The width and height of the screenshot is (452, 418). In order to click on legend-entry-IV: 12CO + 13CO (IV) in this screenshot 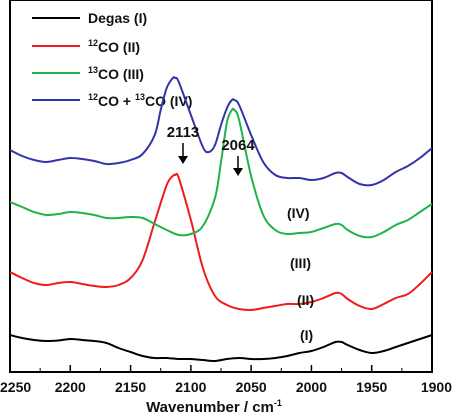, I will do `click(112, 100)`.